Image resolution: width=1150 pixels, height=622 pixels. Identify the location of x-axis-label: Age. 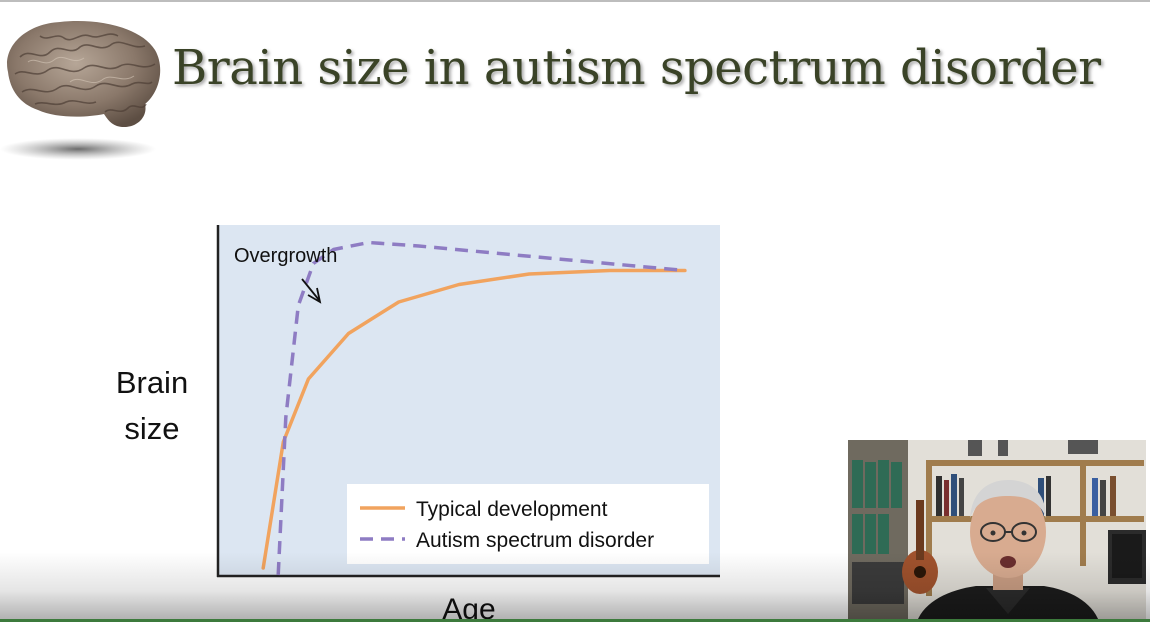
(468, 607).